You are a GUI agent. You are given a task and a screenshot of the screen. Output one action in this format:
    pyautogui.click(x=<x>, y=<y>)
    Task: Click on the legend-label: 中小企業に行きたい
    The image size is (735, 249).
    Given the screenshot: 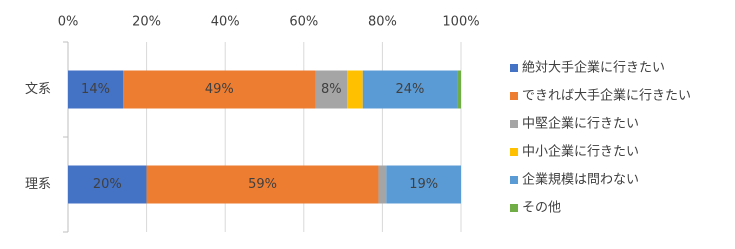 What is the action you would take?
    pyautogui.click(x=580, y=152)
    